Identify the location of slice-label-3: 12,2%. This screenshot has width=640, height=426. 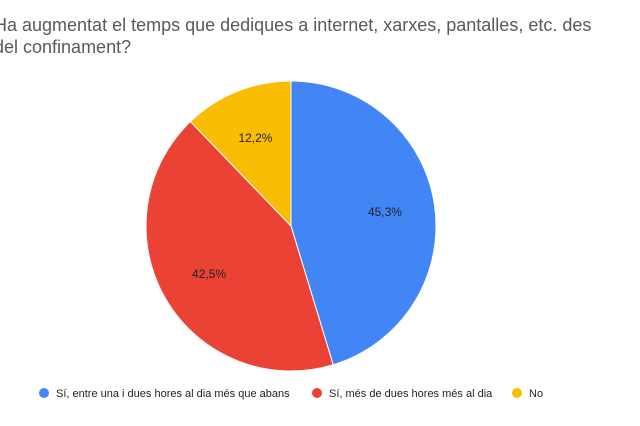
(255, 138).